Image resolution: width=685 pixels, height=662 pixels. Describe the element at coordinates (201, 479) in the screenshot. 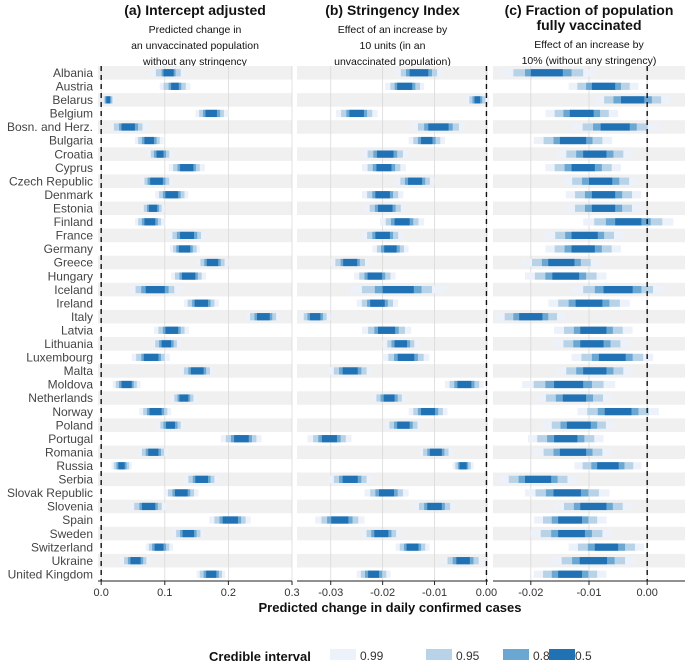

I see `interval-serbia` at that location.